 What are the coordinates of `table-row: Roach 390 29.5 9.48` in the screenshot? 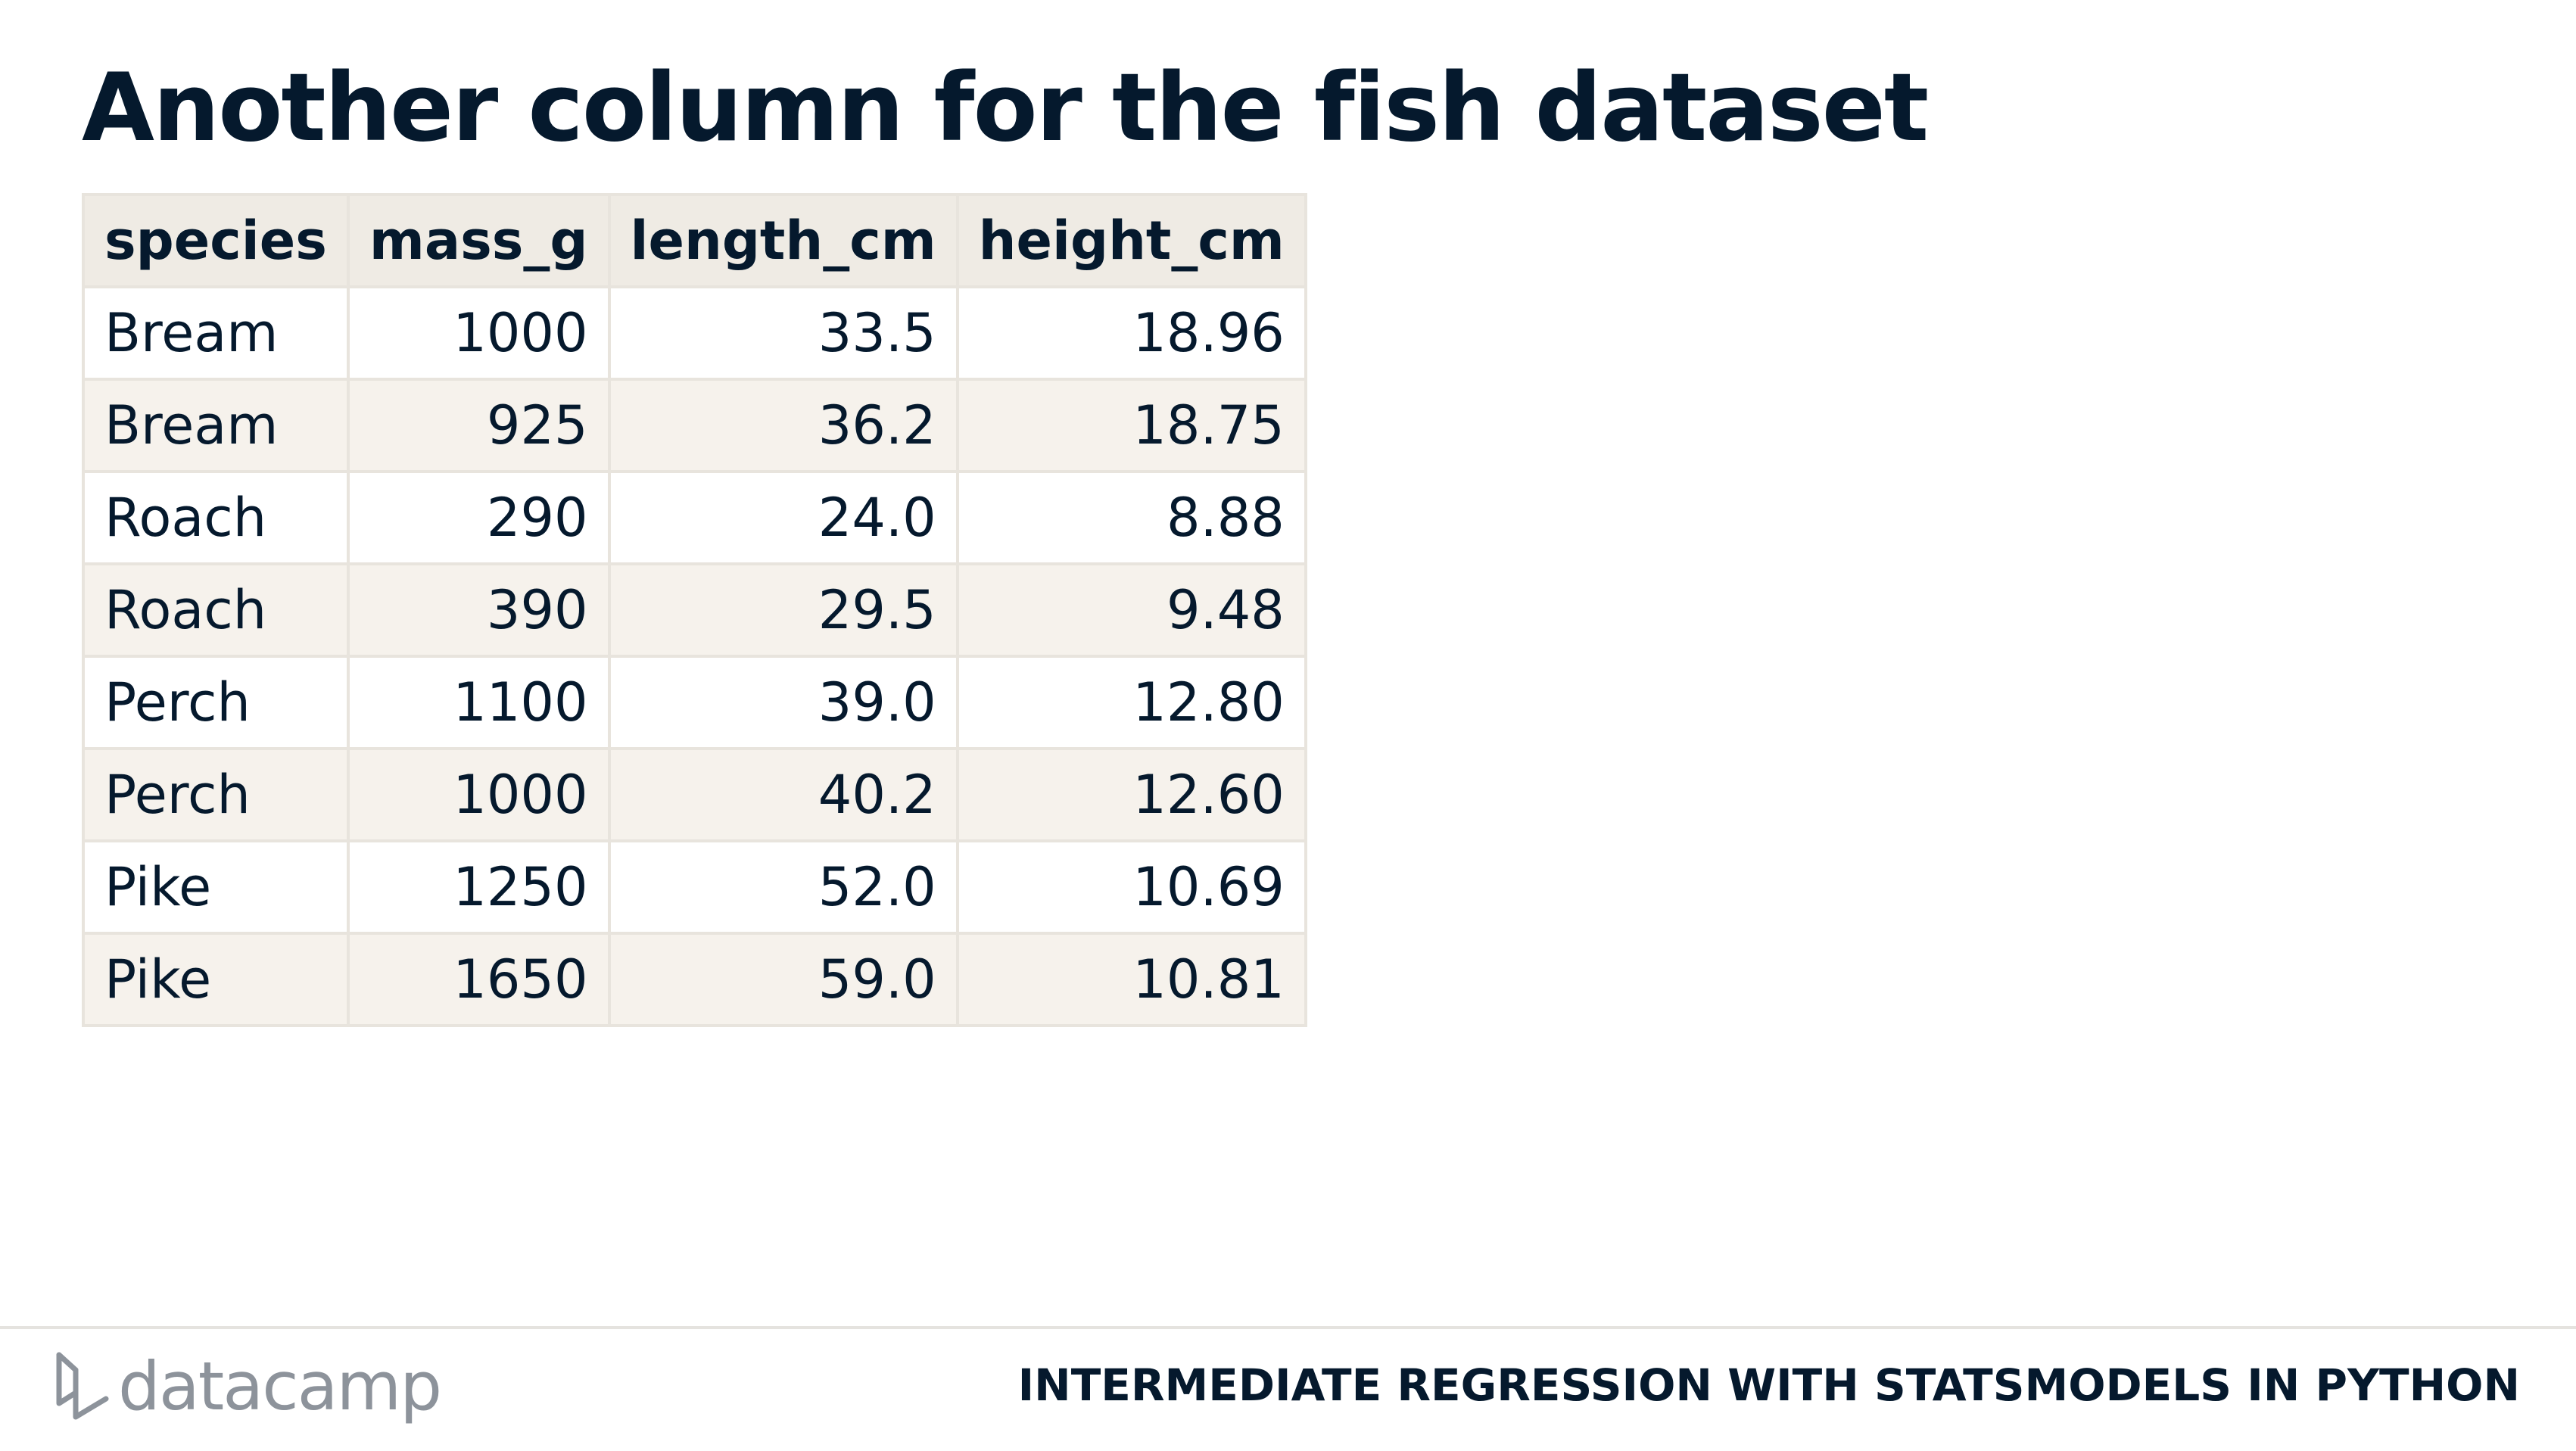 It's located at (694, 610).